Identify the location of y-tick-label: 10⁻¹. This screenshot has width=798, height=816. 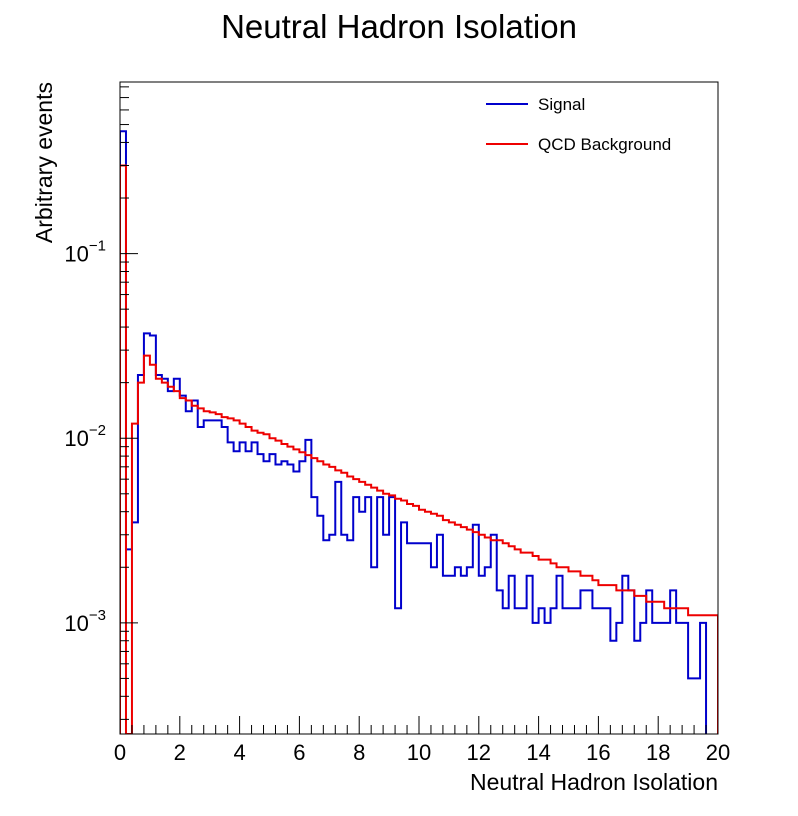
(85, 252).